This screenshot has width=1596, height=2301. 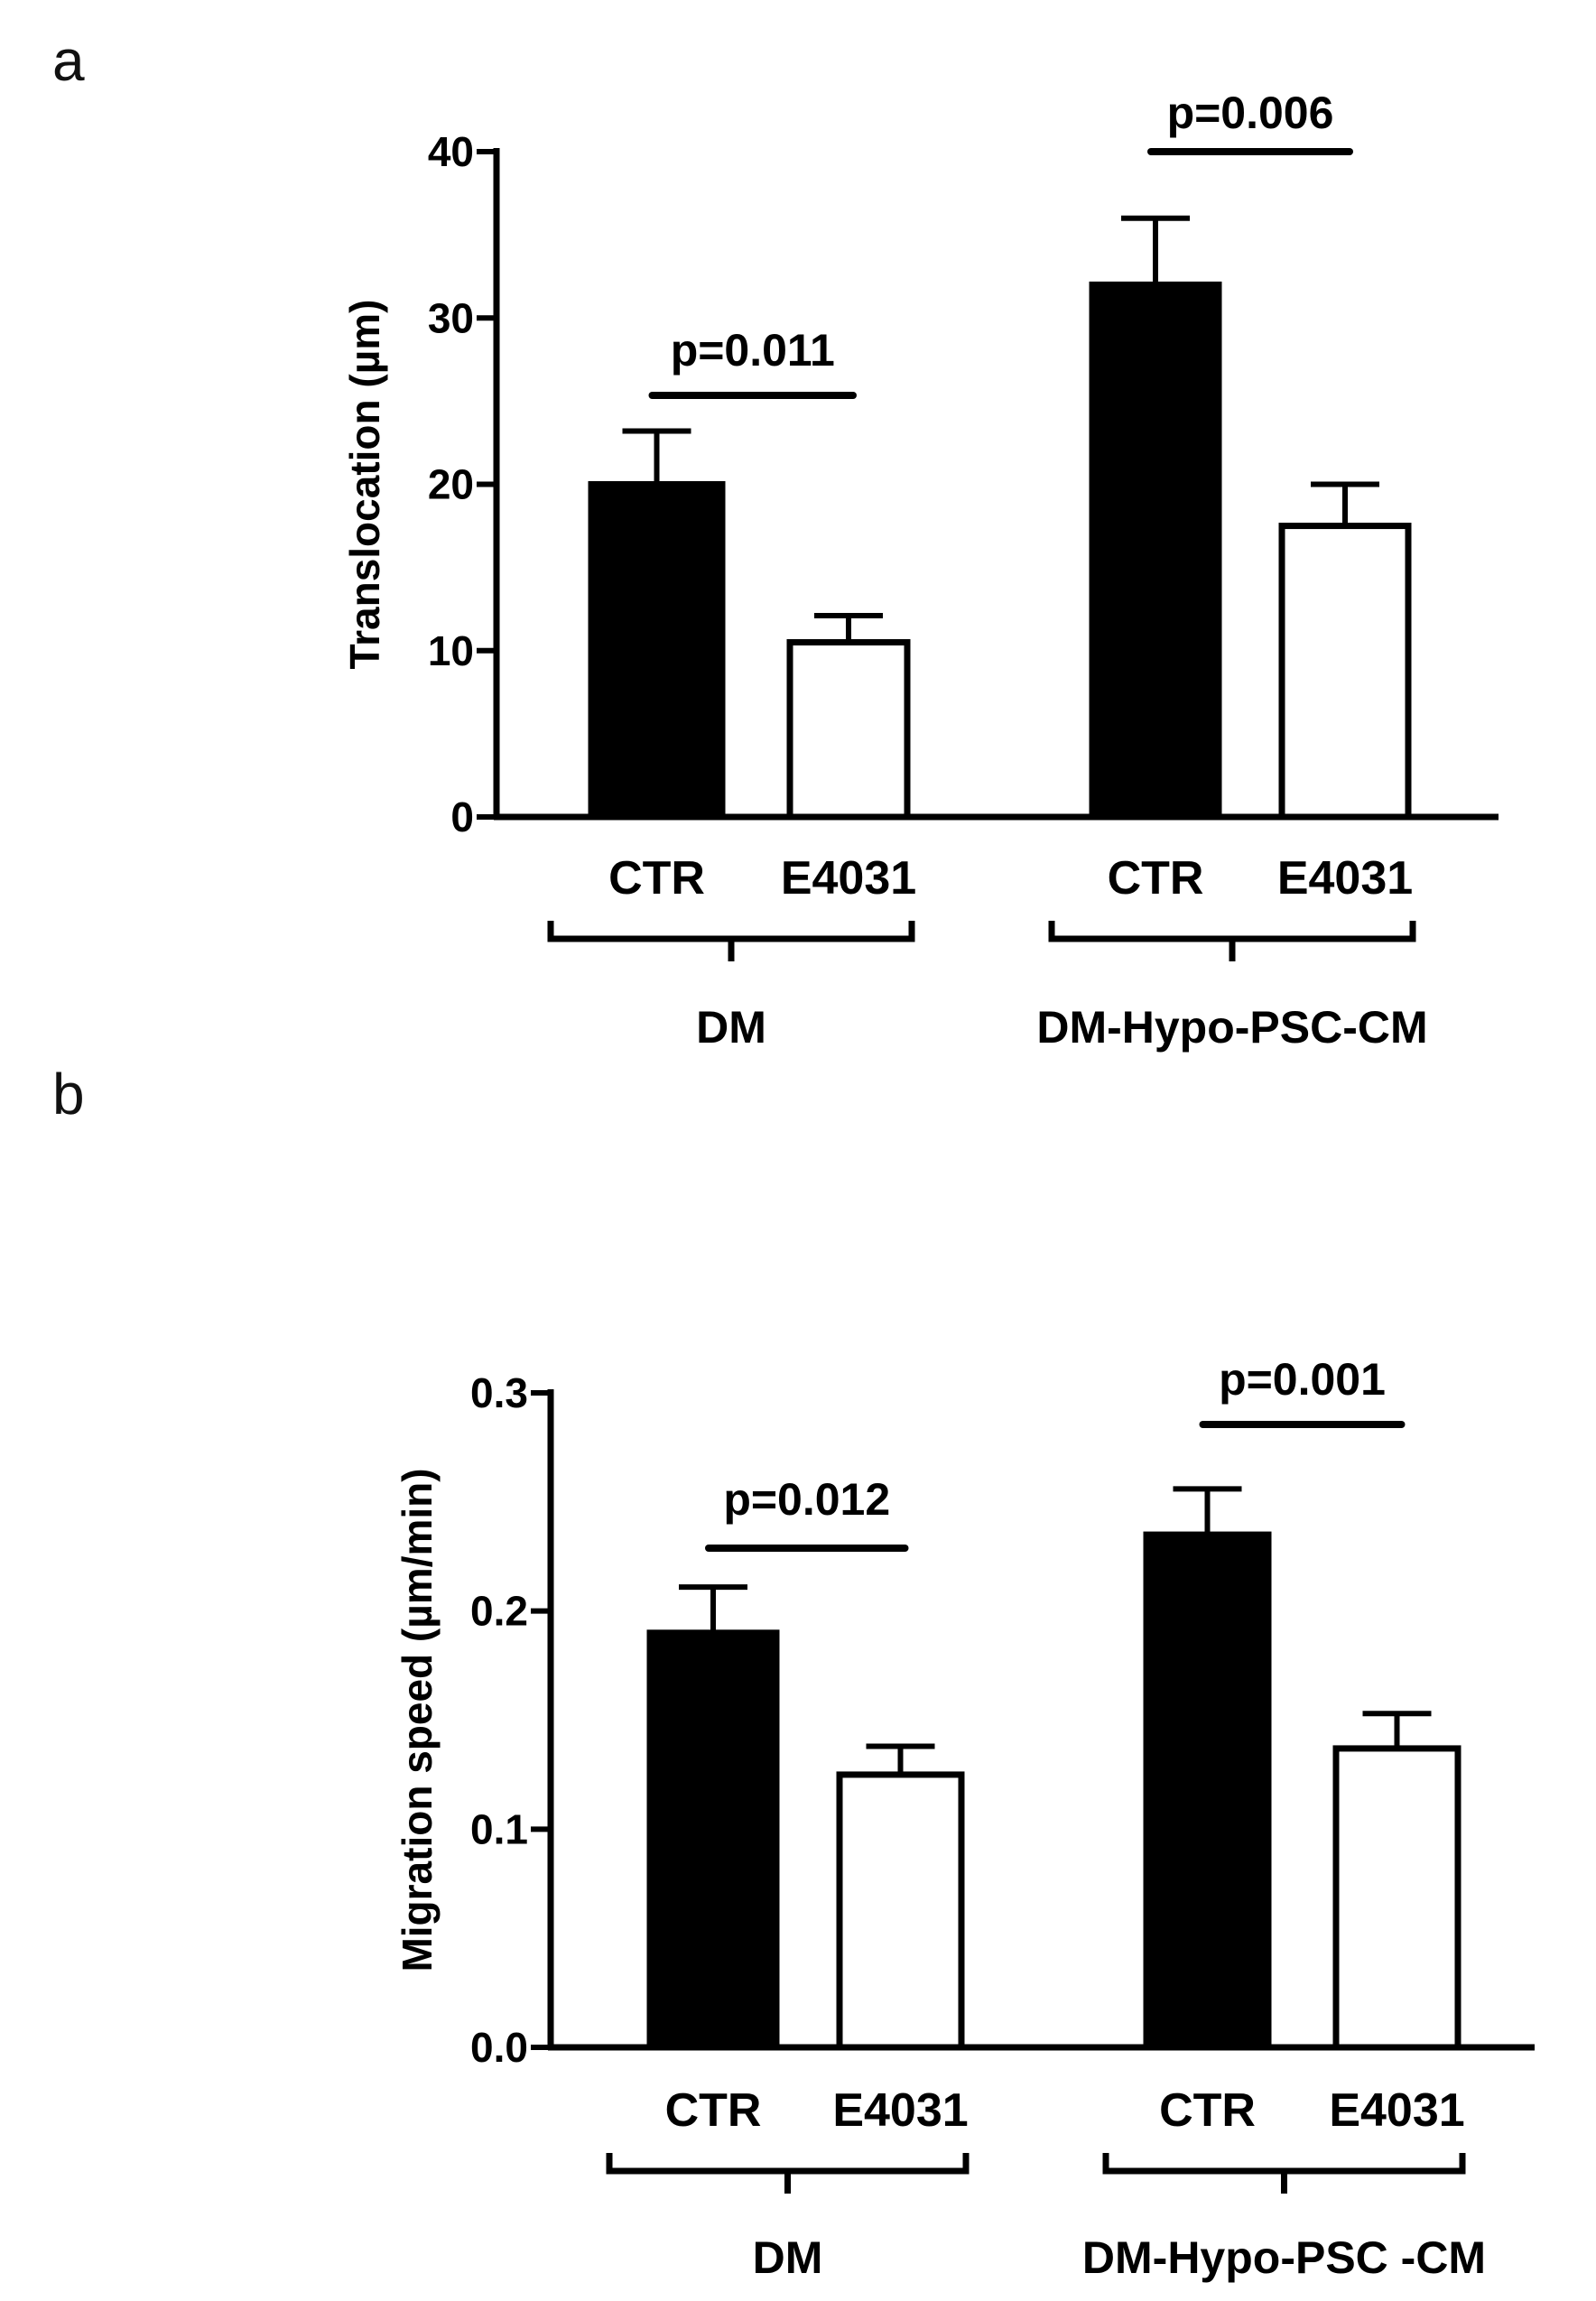 What do you see at coordinates (807, 1499) in the screenshot?
I see `p-value-label: p=0.012` at bounding box center [807, 1499].